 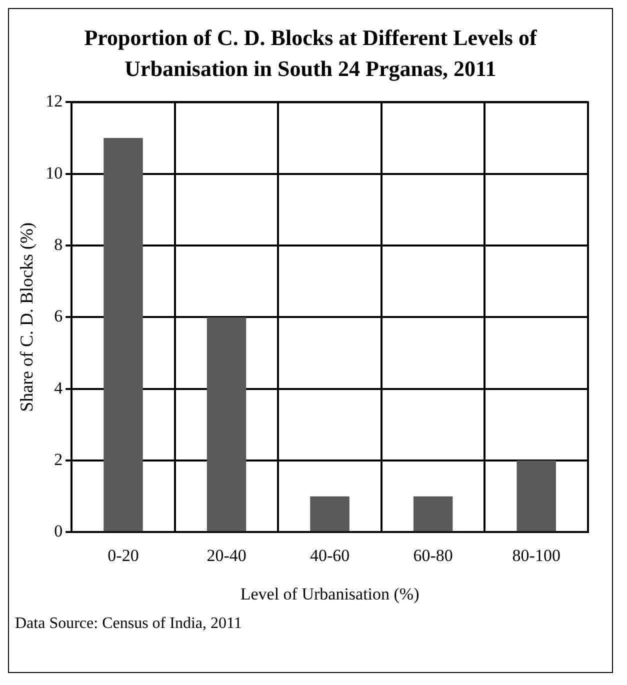 I want to click on x-axis-title: Level of Urbanisation (%), so click(x=330, y=593).